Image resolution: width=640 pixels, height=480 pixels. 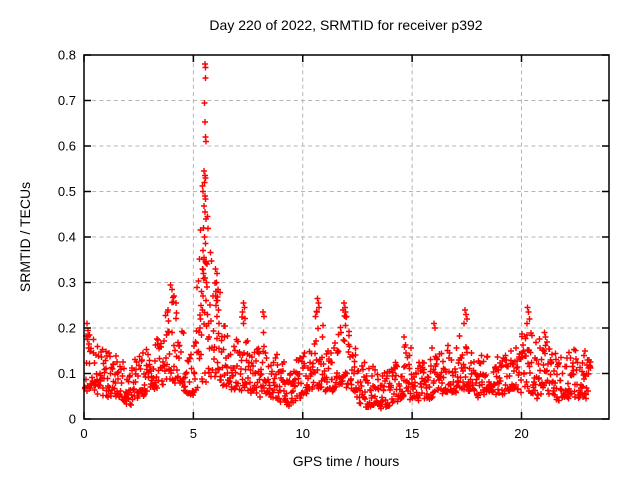 I want to click on x-tick-label: 20, so click(x=521, y=433).